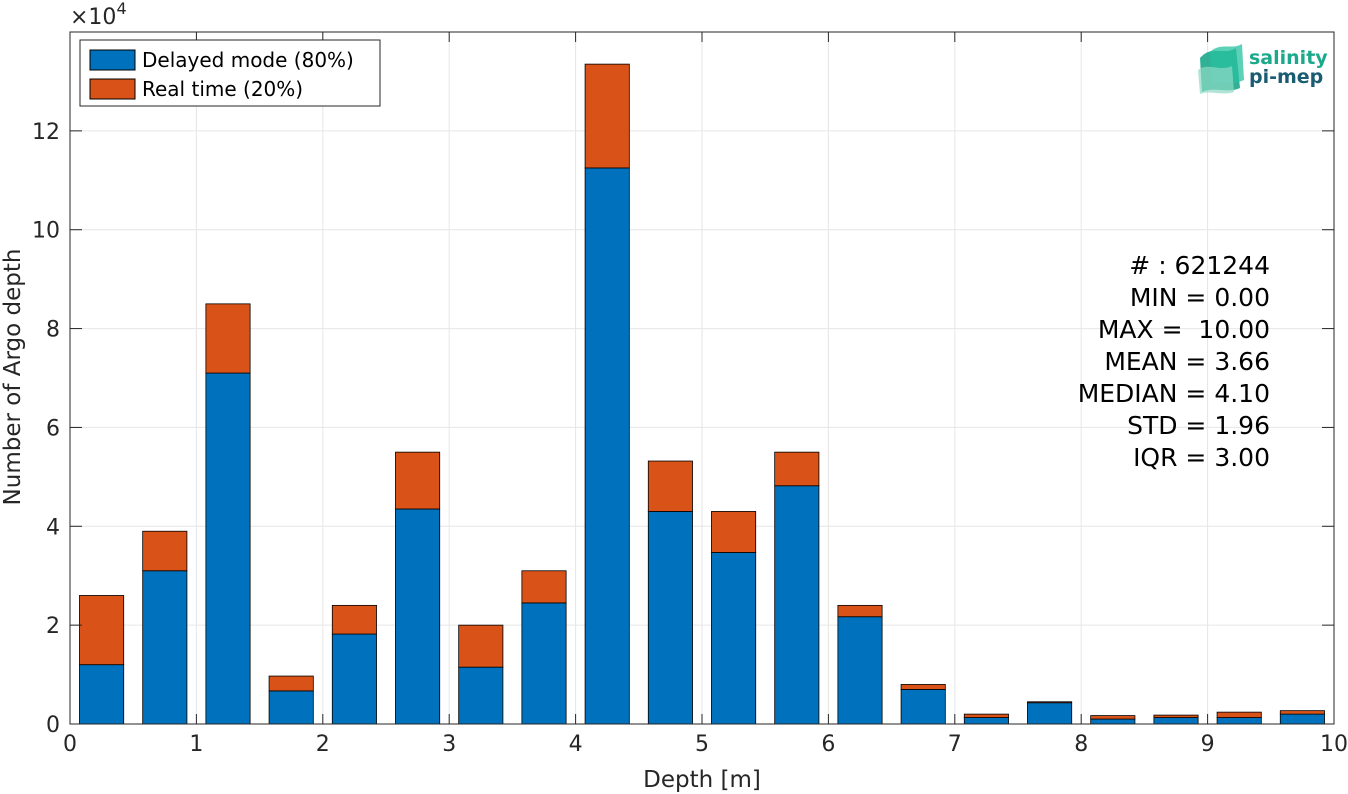 This screenshot has width=1348, height=794. Describe the element at coordinates (1081, 744) in the screenshot. I see `x-tick-label: 8` at that location.